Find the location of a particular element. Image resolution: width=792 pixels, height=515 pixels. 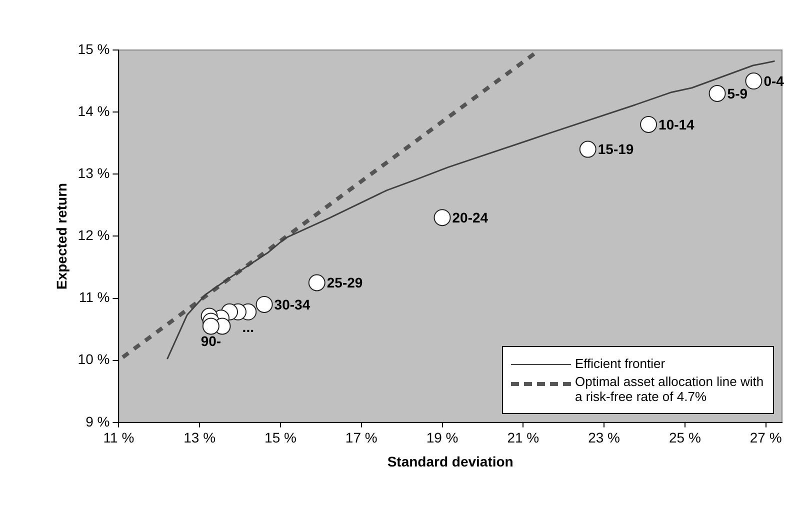

y-tick-label: 9 % is located at coordinates (98, 421).